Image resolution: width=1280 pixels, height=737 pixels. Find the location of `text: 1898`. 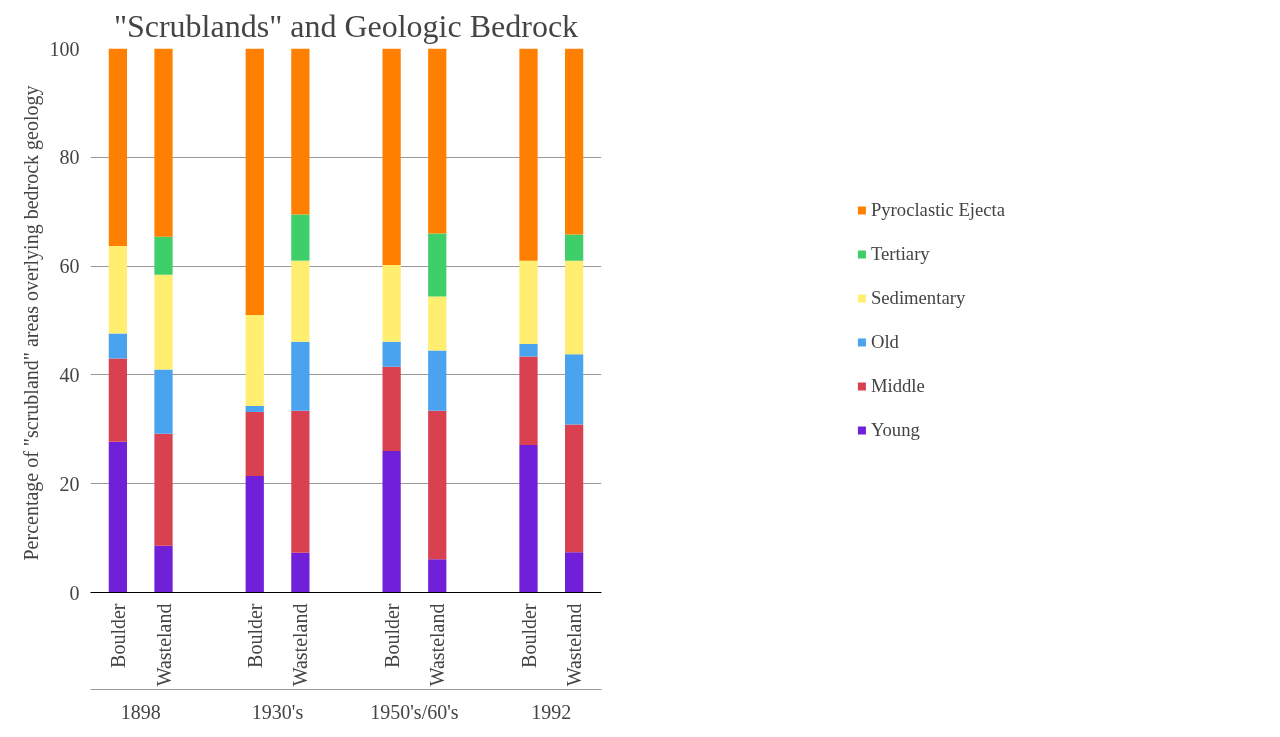

text: 1898 is located at coordinates (140, 711).